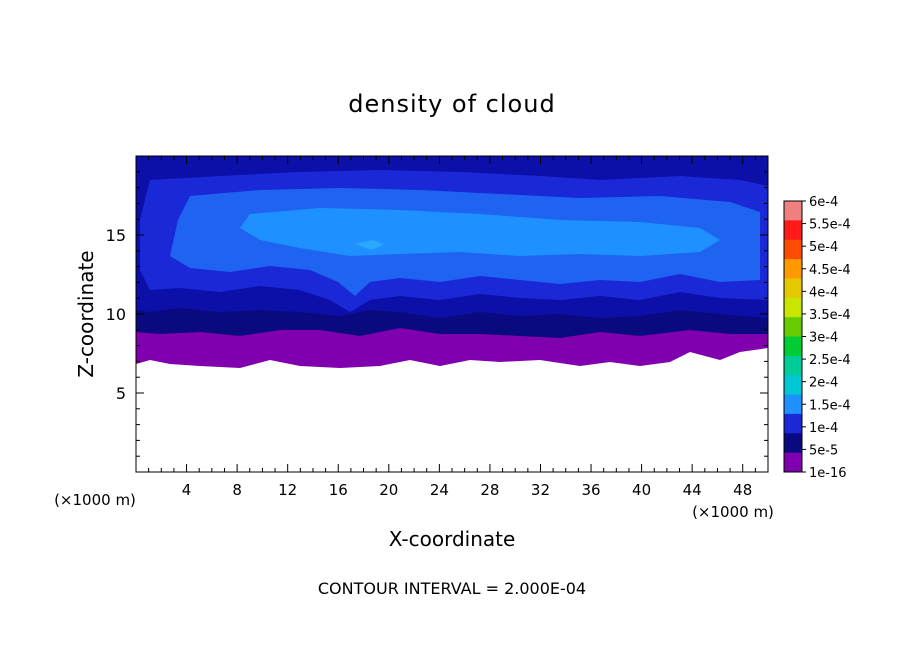 The width and height of the screenshot is (904, 654). What do you see at coordinates (116, 235) in the screenshot?
I see `y-tick-label: 15` at bounding box center [116, 235].